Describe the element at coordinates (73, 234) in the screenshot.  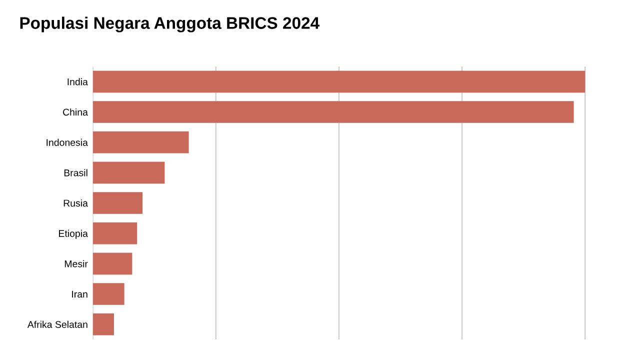
I see `y-tick-label: Etiopia` at that location.